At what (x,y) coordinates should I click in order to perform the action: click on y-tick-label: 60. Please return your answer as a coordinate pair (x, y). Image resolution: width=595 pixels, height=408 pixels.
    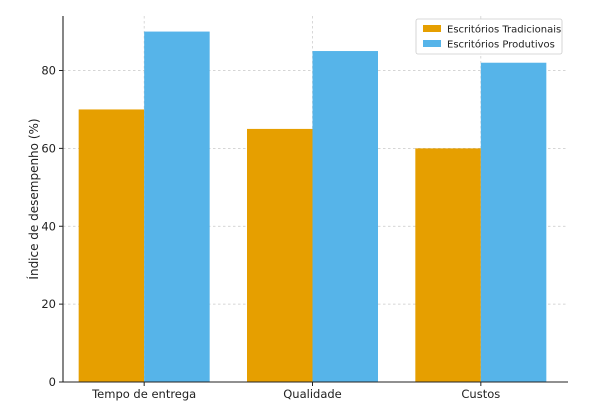
    Looking at the image, I should click on (48, 148).